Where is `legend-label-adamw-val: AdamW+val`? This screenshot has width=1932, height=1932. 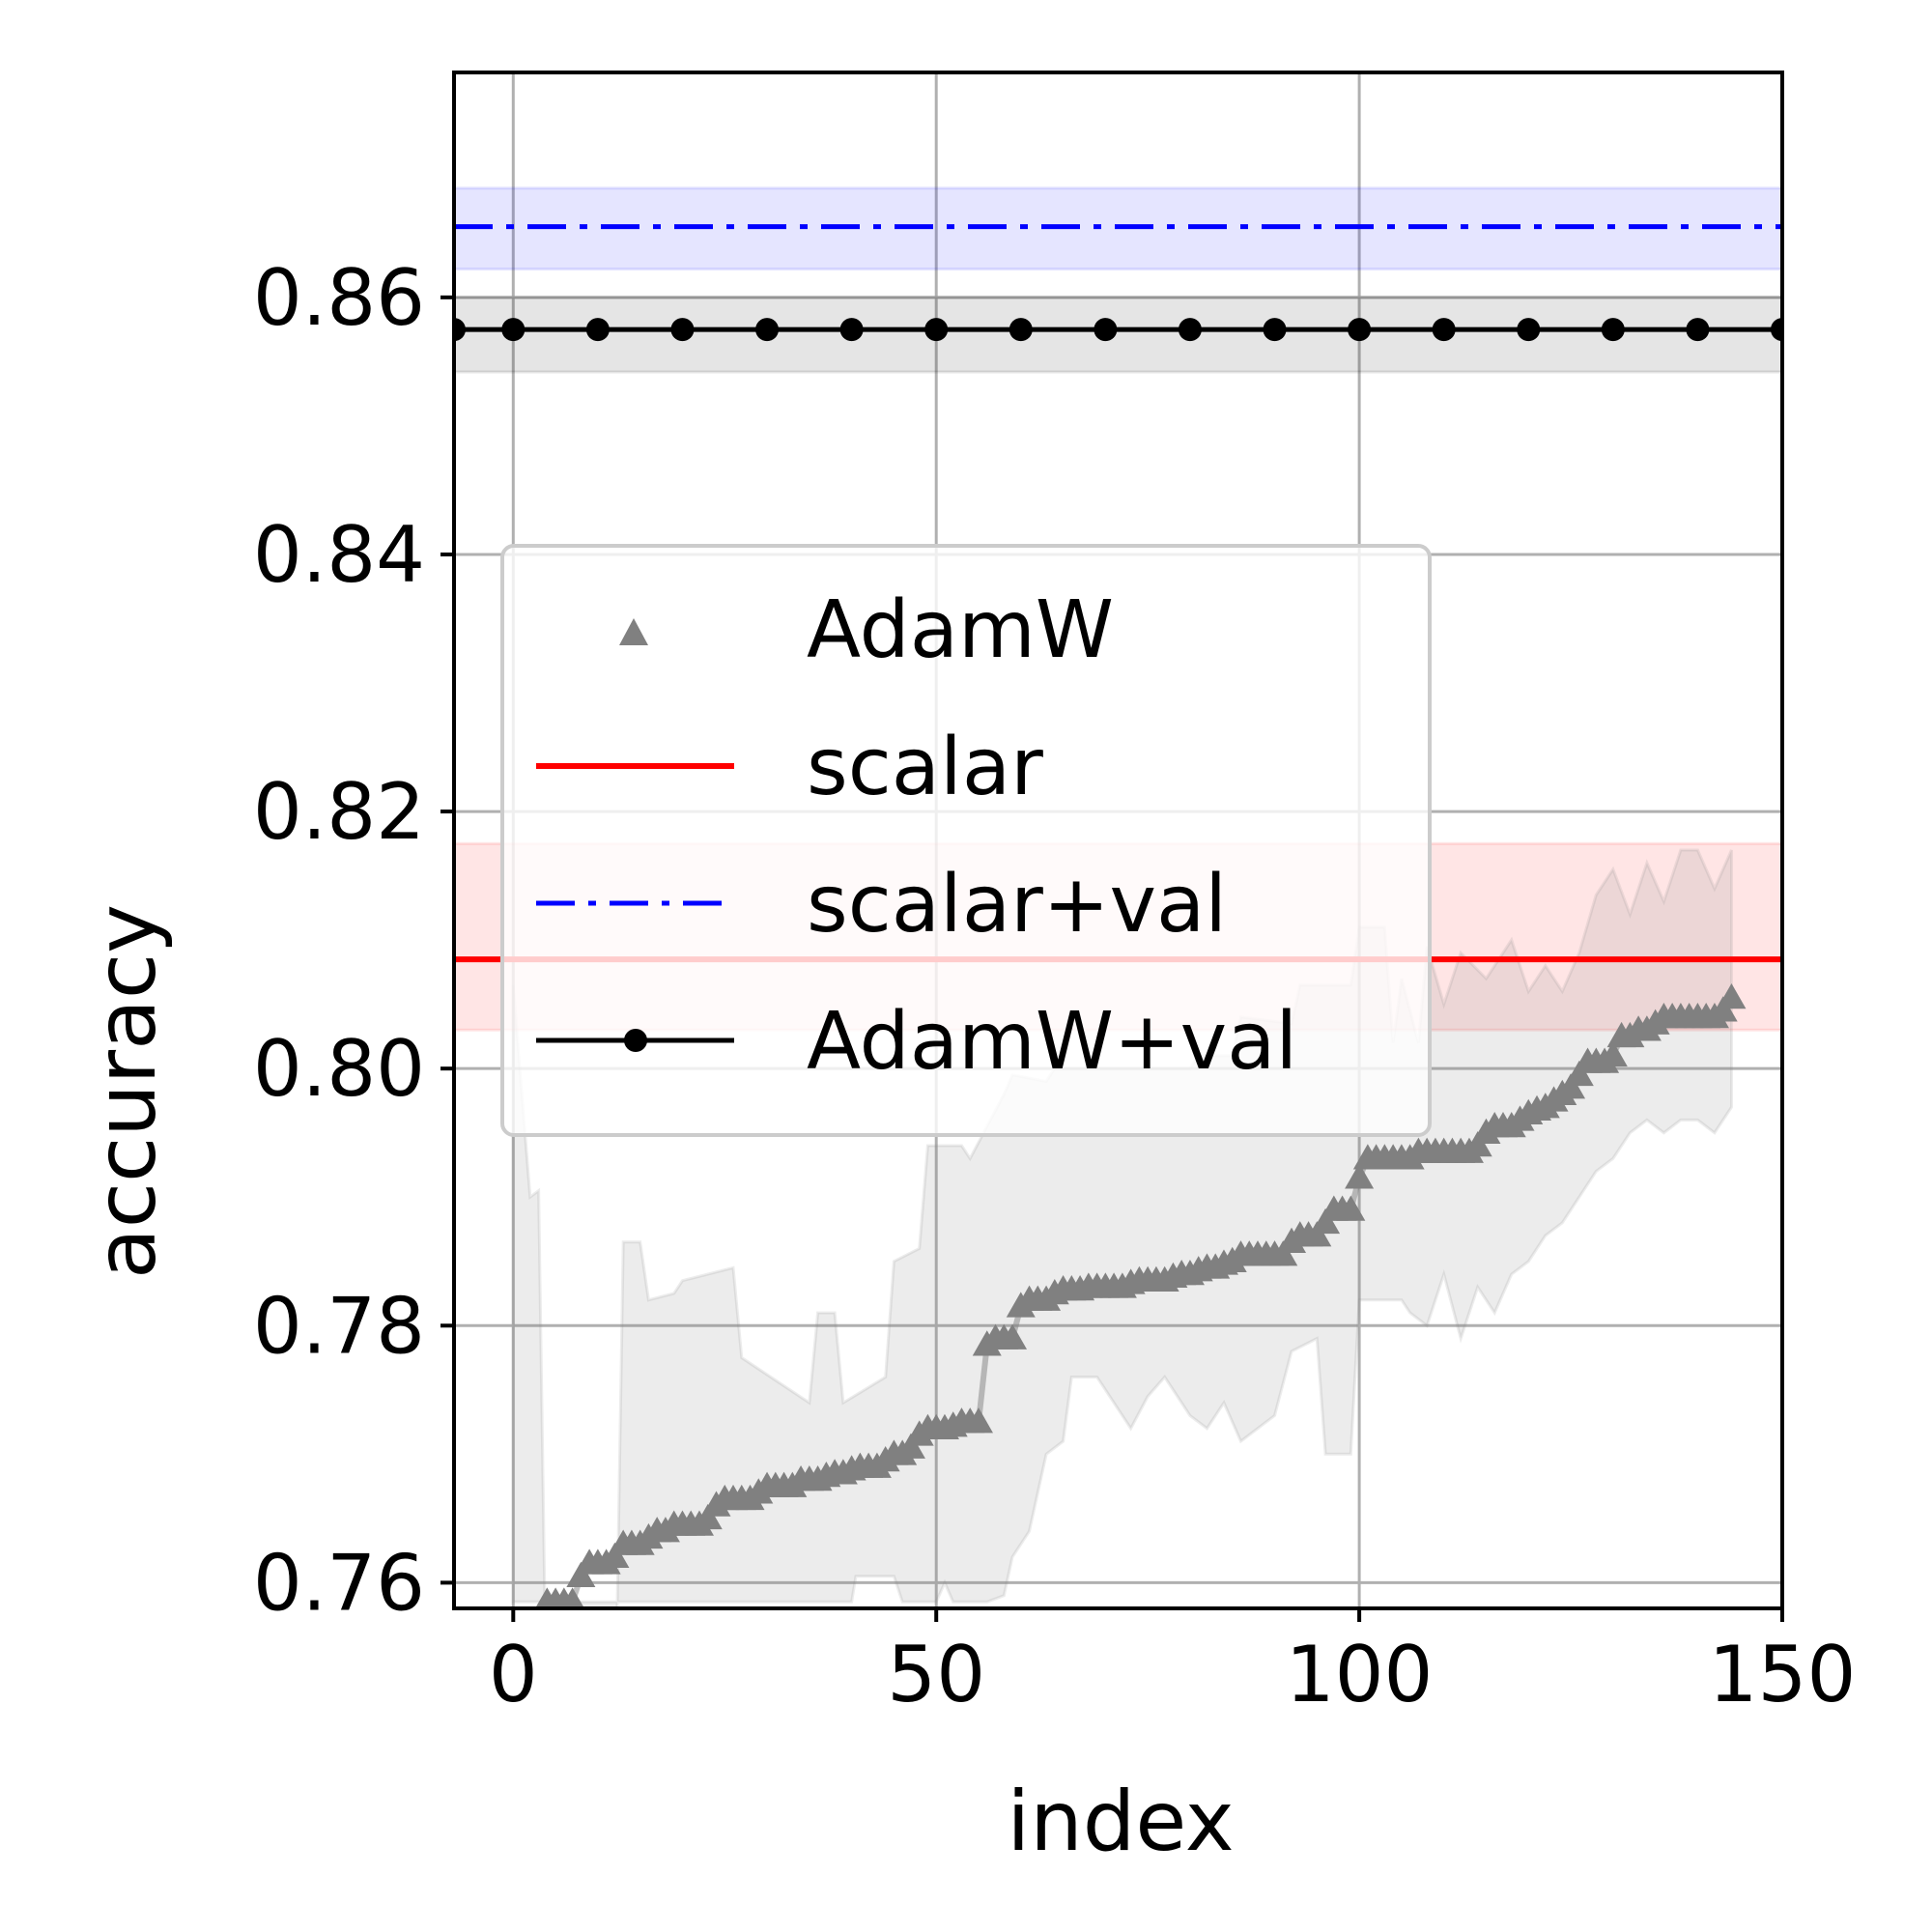 legend-label-adamw-val: AdamW+val is located at coordinates (1052, 1042).